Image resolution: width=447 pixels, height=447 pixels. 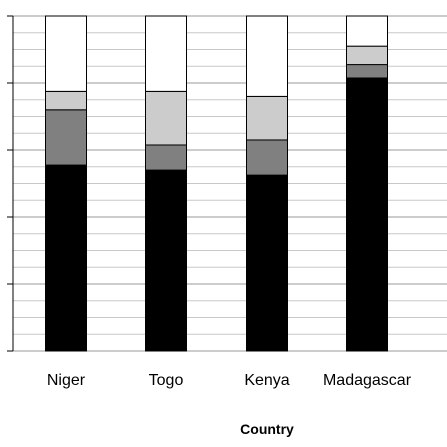 I want to click on category-label: Togo, so click(x=166, y=380).